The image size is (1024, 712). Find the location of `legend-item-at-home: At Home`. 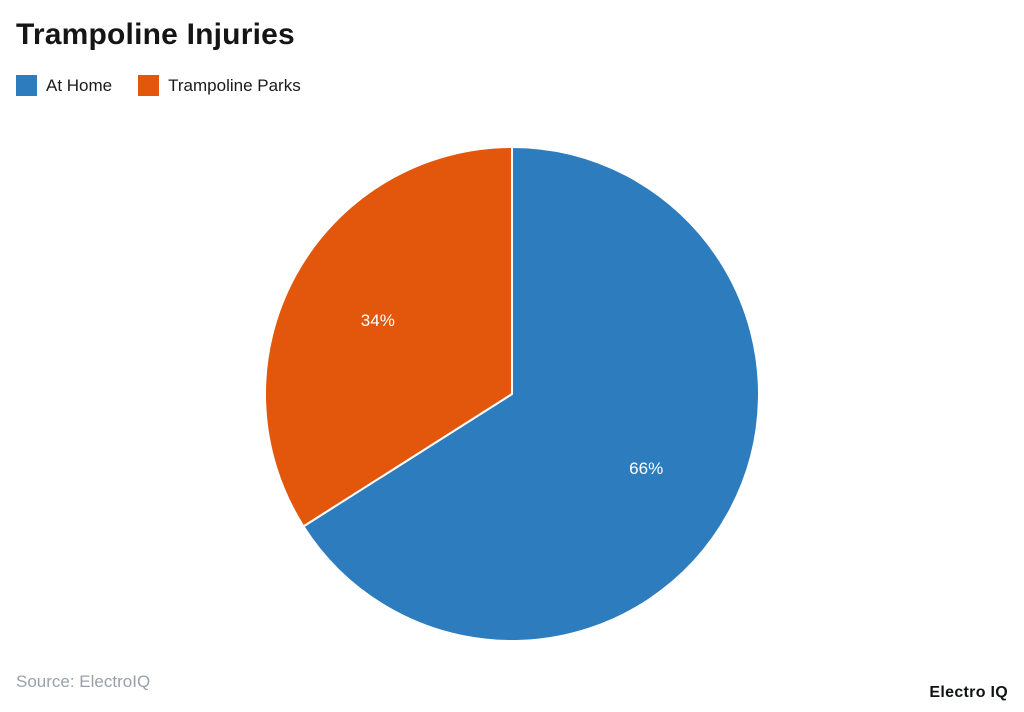

legend-item-at-home: At Home is located at coordinates (64, 85).